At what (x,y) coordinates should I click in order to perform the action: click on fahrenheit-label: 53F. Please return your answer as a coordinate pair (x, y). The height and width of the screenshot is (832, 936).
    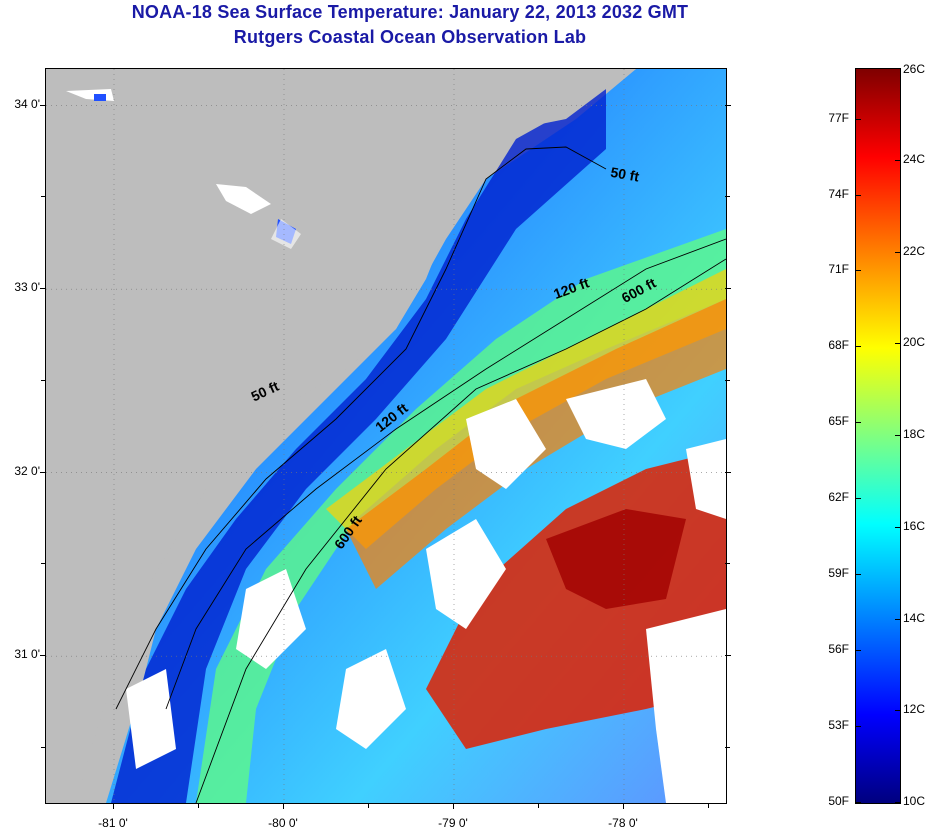
    Looking at the image, I should click on (838, 725).